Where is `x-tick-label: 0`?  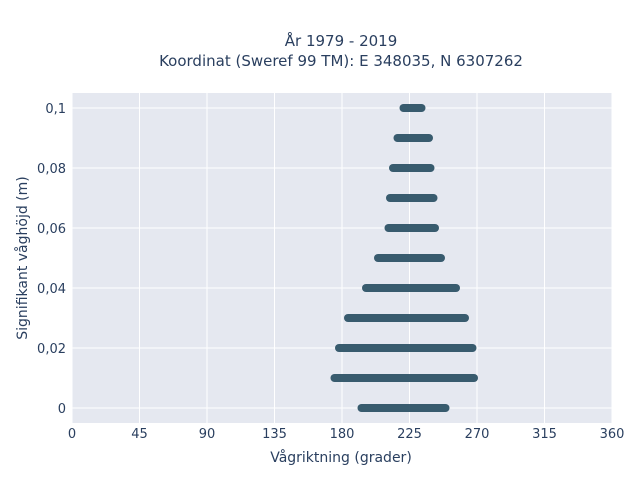
x-tick-label: 0 is located at coordinates (72, 434).